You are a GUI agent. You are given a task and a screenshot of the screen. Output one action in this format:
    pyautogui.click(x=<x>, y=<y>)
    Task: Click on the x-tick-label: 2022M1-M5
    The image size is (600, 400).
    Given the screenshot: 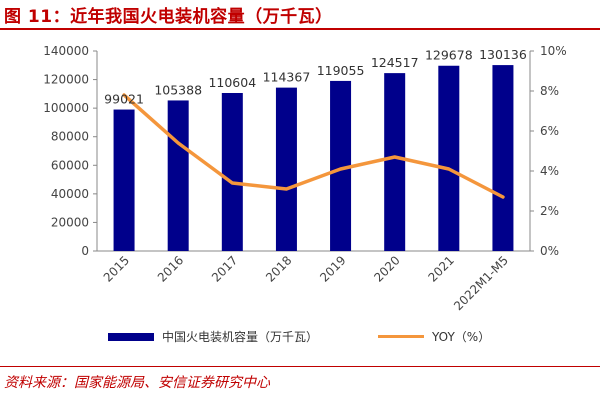 What is the action you would take?
    pyautogui.click(x=481, y=283)
    